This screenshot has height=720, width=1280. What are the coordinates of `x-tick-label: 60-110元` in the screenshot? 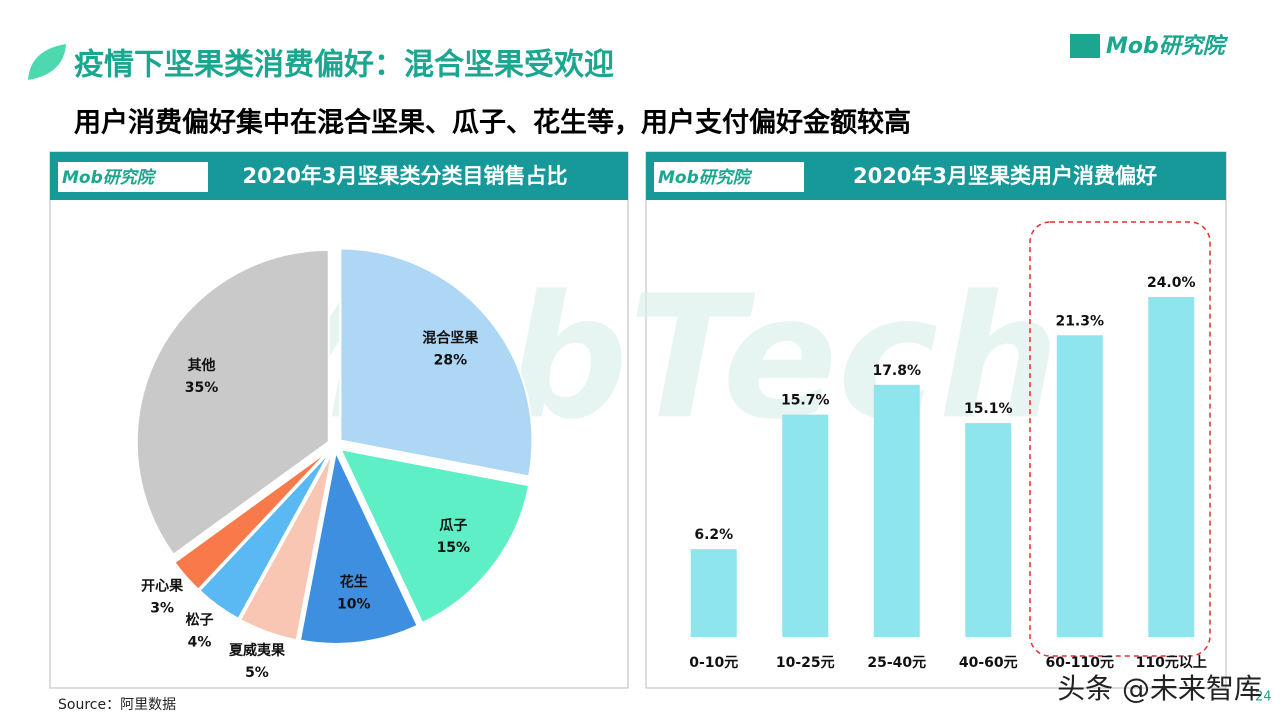 It's located at (1079, 663).